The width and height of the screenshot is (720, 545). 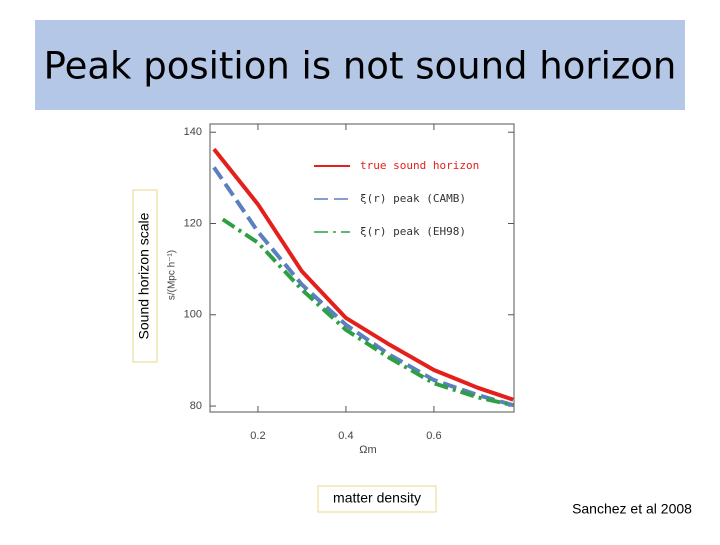 I want to click on x-tick-label: 0.4, so click(x=345, y=436).